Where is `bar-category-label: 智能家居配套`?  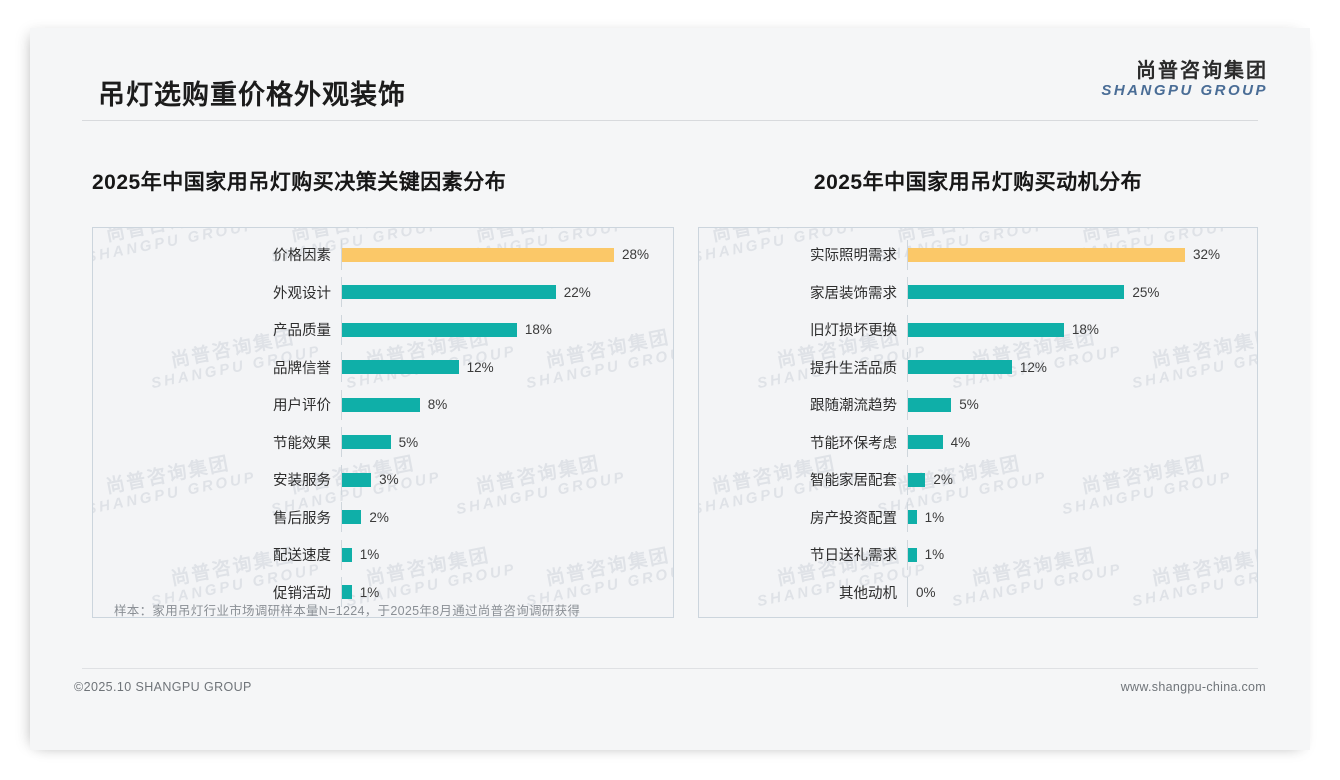 bar-category-label: 智能家居配套 is located at coordinates (853, 481).